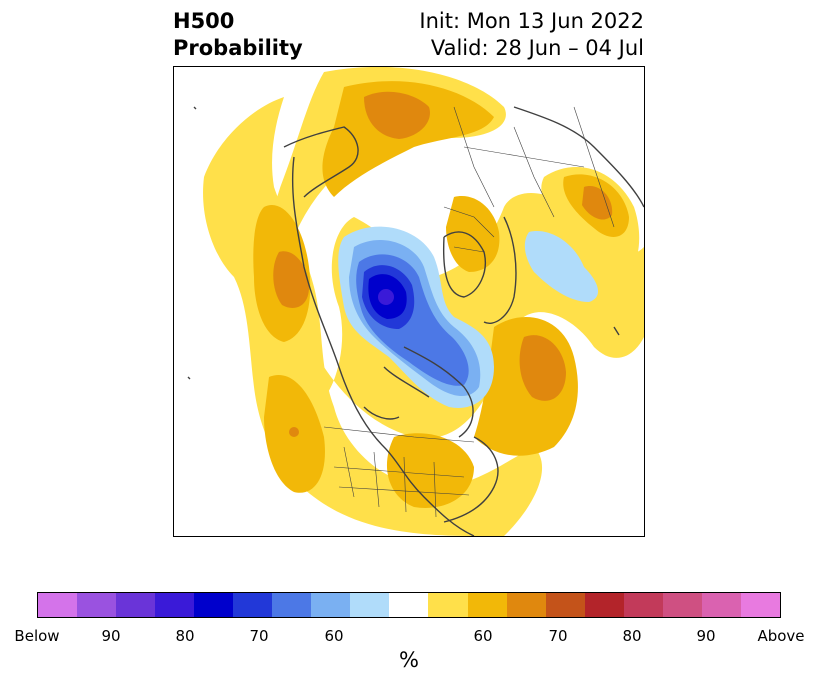 Image resolution: width=819 pixels, height=686 pixels. What do you see at coordinates (291, 279) in the screenshot?
I see `above-70-pacific` at bounding box center [291, 279].